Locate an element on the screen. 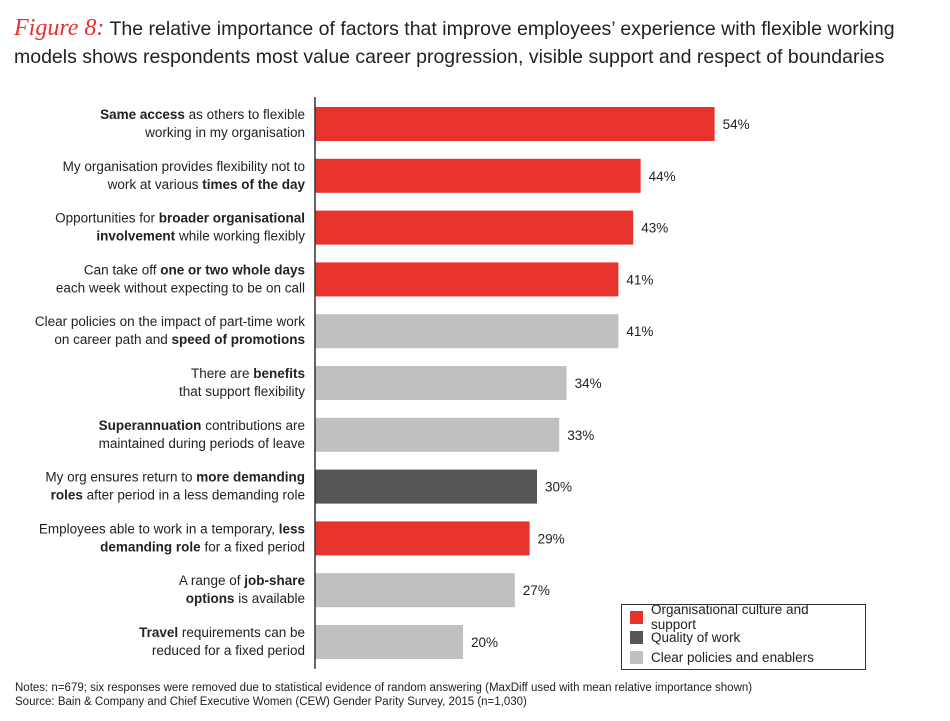 The width and height of the screenshot is (950, 721). category-label-segment: one or two whole days is located at coordinates (232, 269).